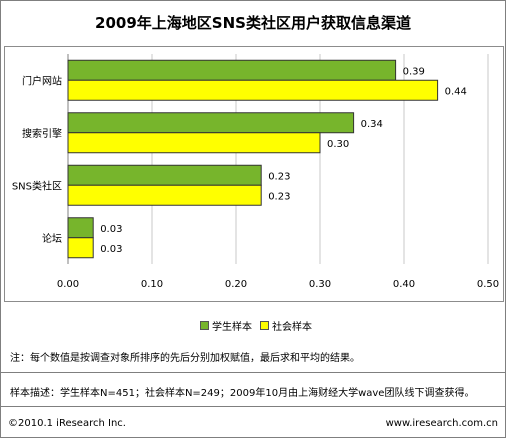 The image size is (506, 438). I want to click on x-tick-label: 0.50, so click(488, 284).